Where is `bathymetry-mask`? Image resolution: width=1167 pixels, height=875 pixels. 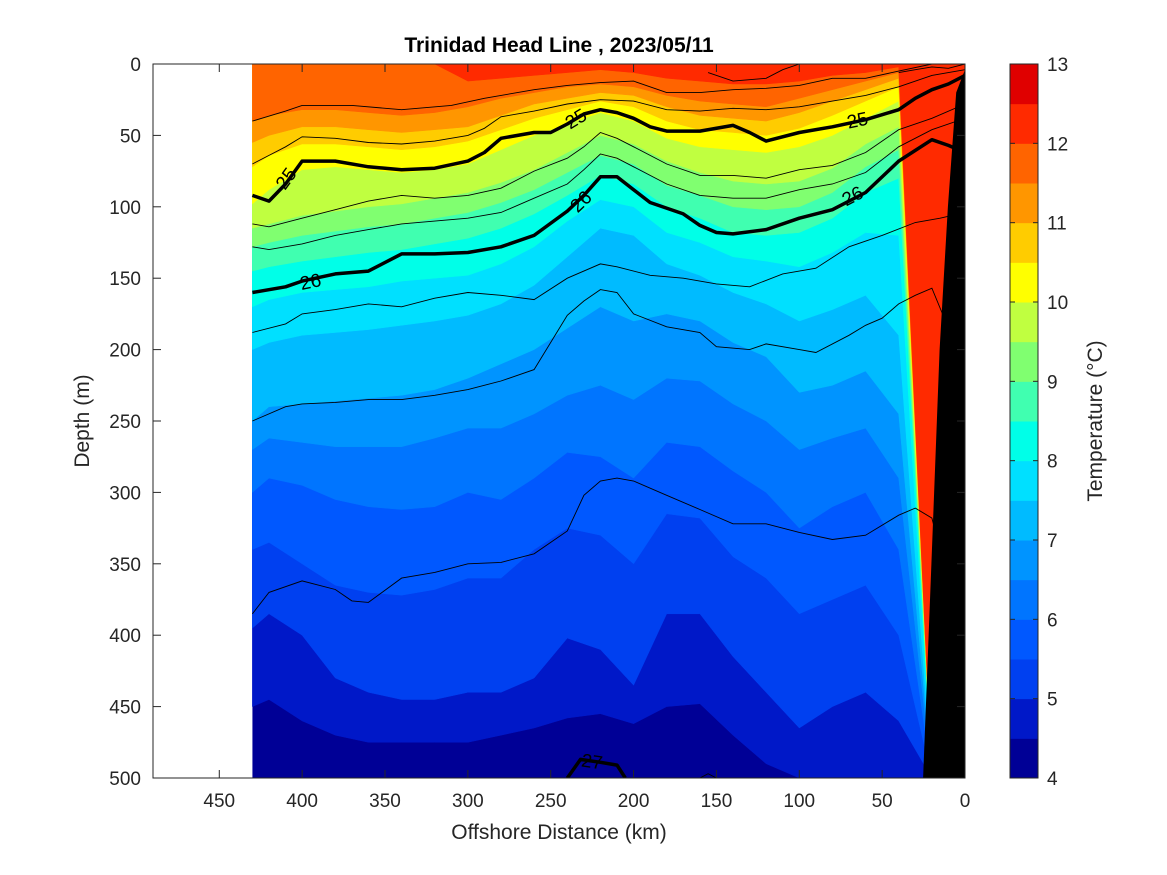 bathymetry-mask is located at coordinates (944, 424).